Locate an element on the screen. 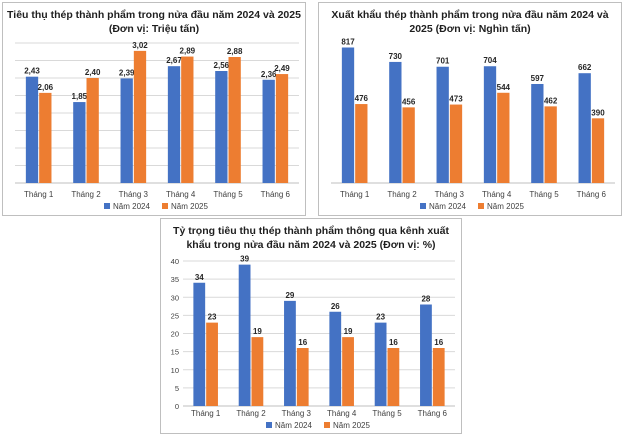  data-label: 39 is located at coordinates (244, 259).